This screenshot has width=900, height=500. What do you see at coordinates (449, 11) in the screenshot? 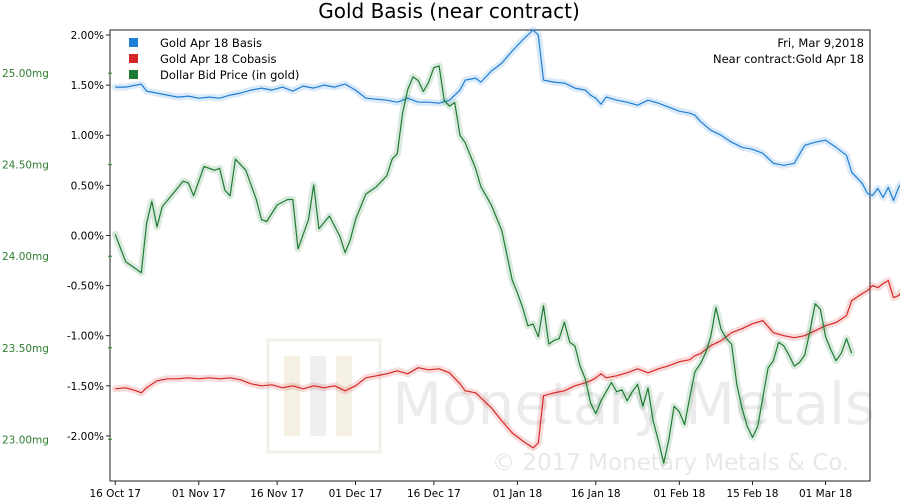
I see `chart-title: Gold Basis (near contract)` at bounding box center [449, 11].